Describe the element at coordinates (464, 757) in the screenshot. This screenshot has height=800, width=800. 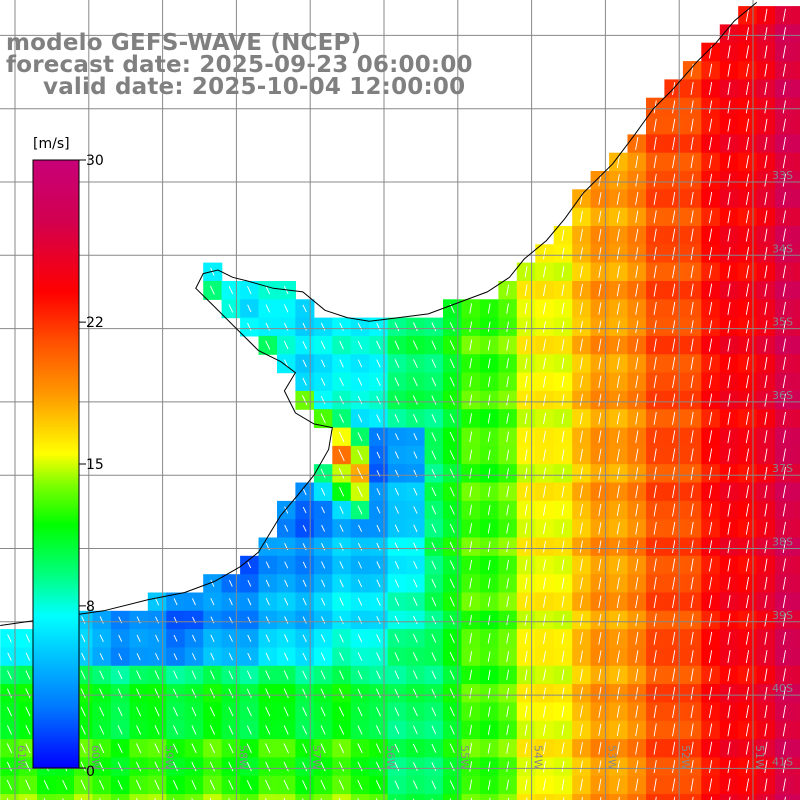
I see `longitude-label: 55W` at that location.